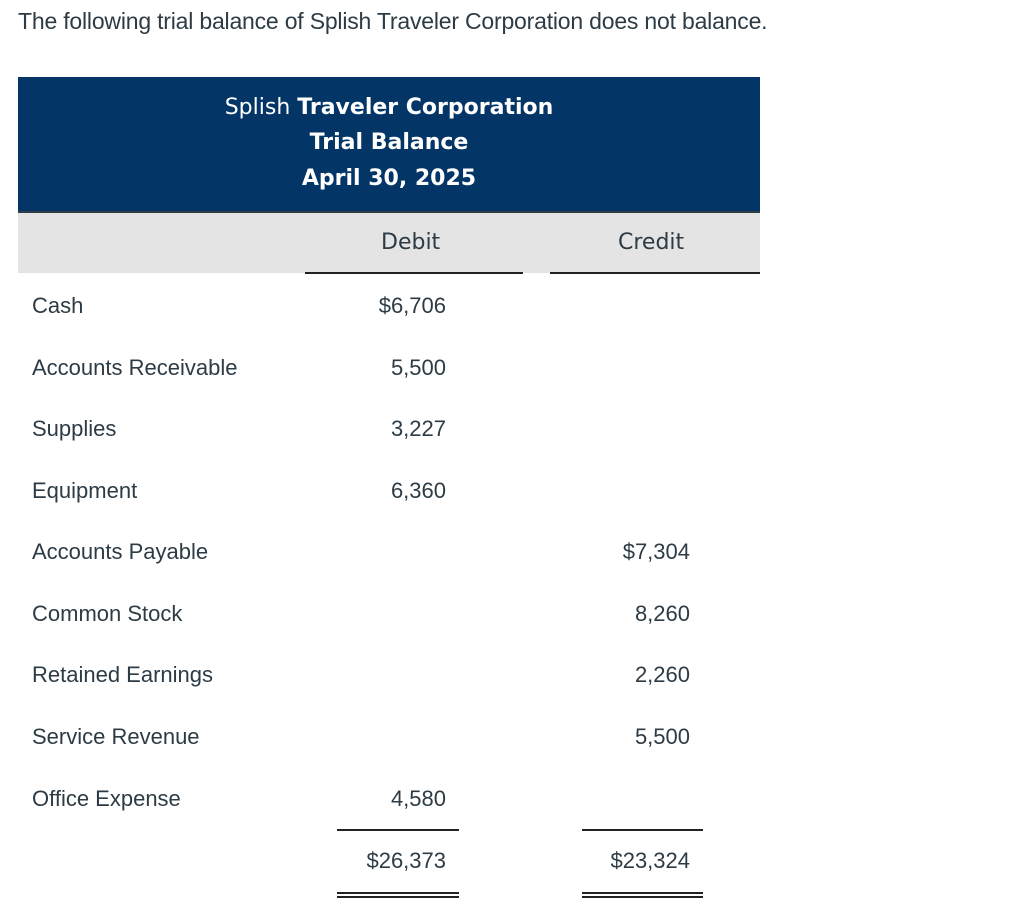  I want to click on credit-column-header: Credit, so click(651, 242).